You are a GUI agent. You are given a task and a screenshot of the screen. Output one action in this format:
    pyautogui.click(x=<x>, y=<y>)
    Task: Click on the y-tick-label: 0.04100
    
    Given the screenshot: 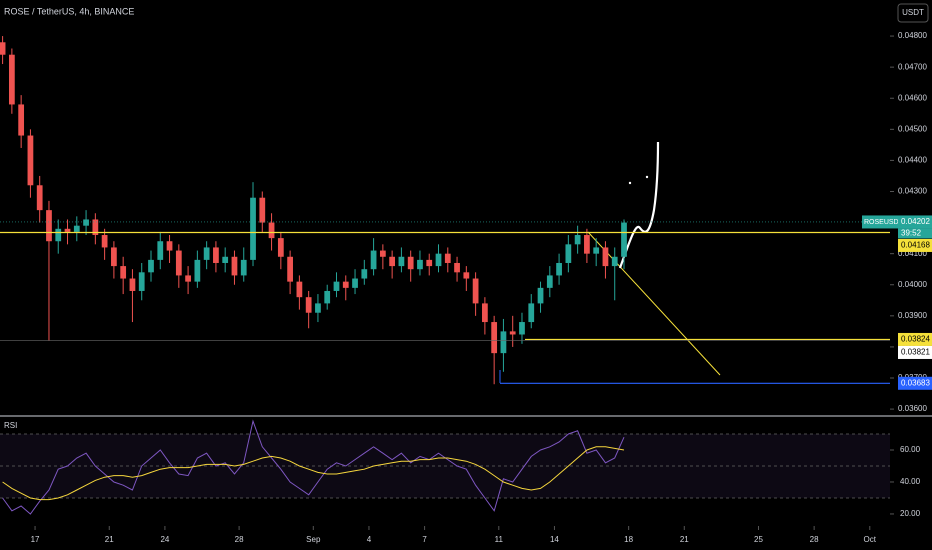 What is the action you would take?
    pyautogui.click(x=912, y=253)
    